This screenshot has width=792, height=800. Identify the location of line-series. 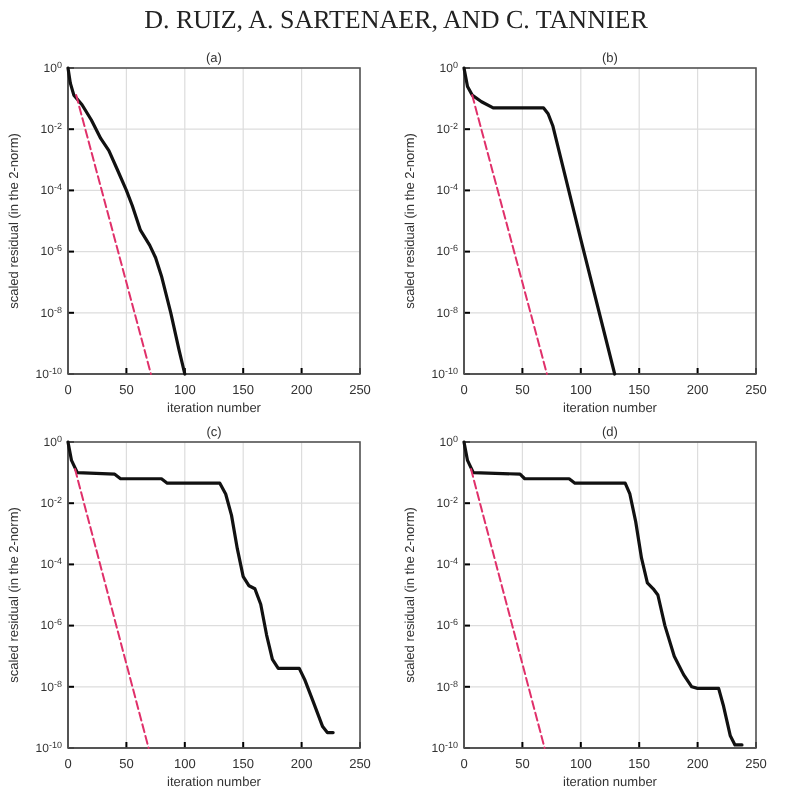
(200, 587).